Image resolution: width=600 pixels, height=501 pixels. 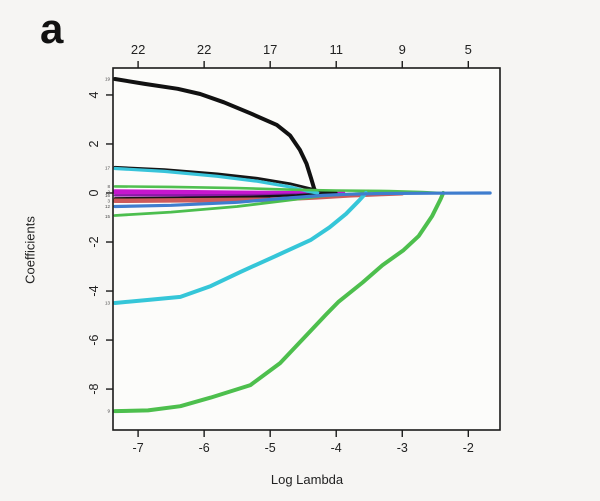 I want to click on curve-index-label: 9, so click(x=108, y=411).